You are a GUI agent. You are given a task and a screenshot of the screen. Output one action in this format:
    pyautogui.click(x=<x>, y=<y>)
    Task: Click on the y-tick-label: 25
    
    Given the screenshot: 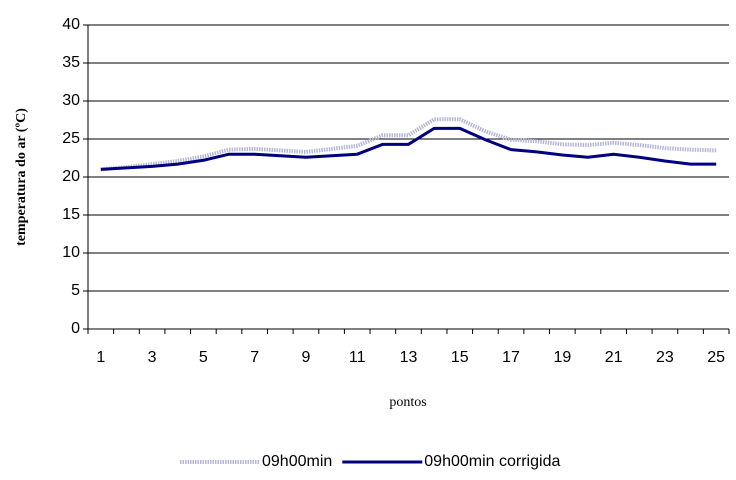 What is the action you would take?
    pyautogui.click(x=71, y=138)
    